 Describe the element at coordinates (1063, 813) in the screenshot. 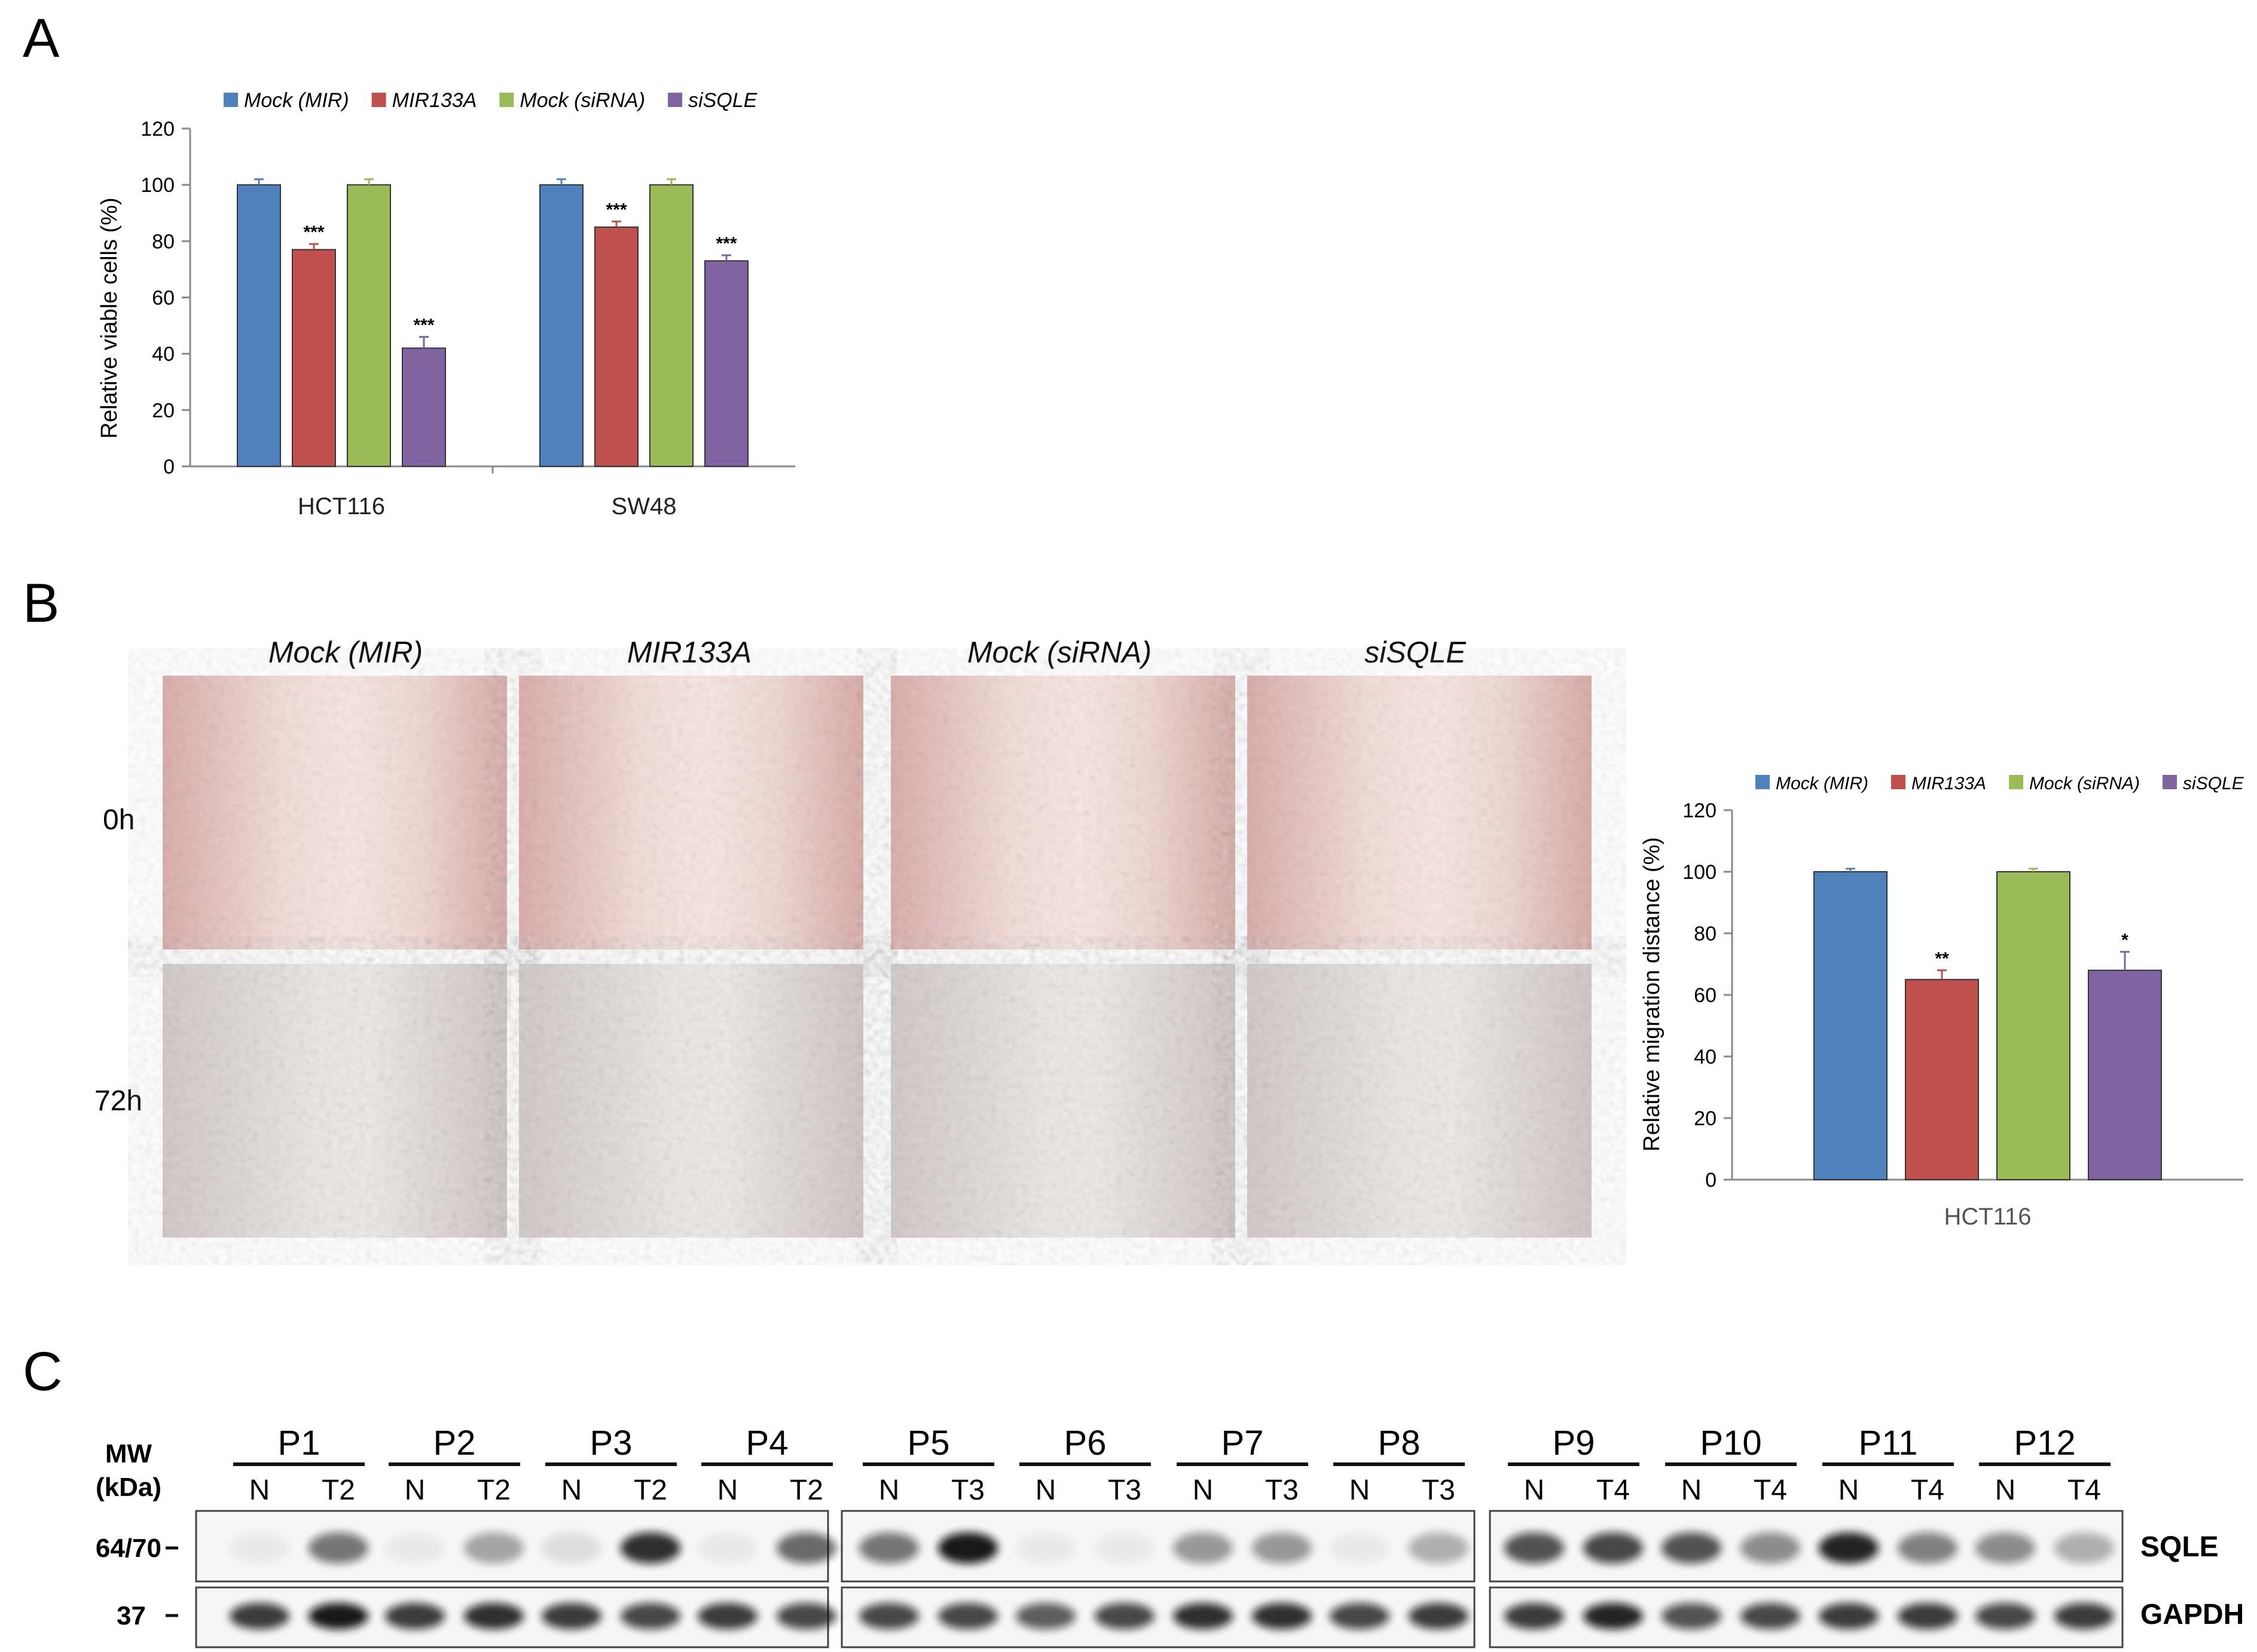

I see `micrograph-mock-sirna-0h` at that location.